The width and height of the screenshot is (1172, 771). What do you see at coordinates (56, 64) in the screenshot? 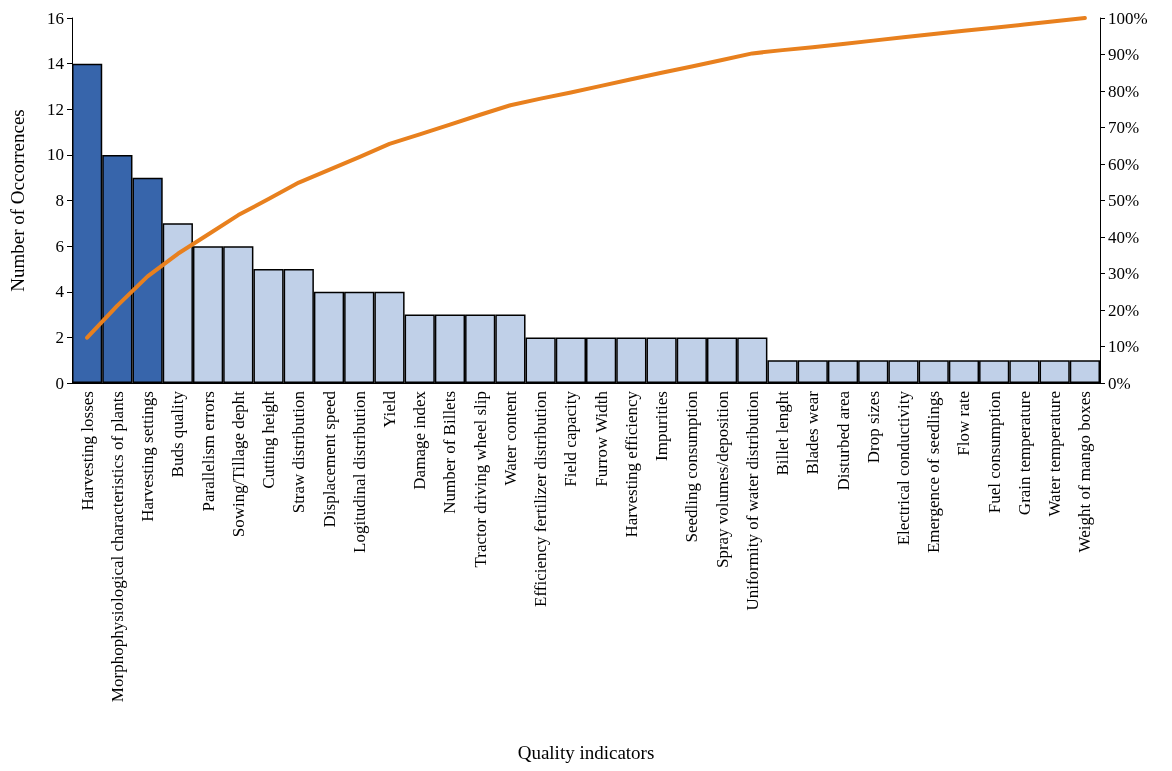
I see `y-tick-label: 14` at bounding box center [56, 64].